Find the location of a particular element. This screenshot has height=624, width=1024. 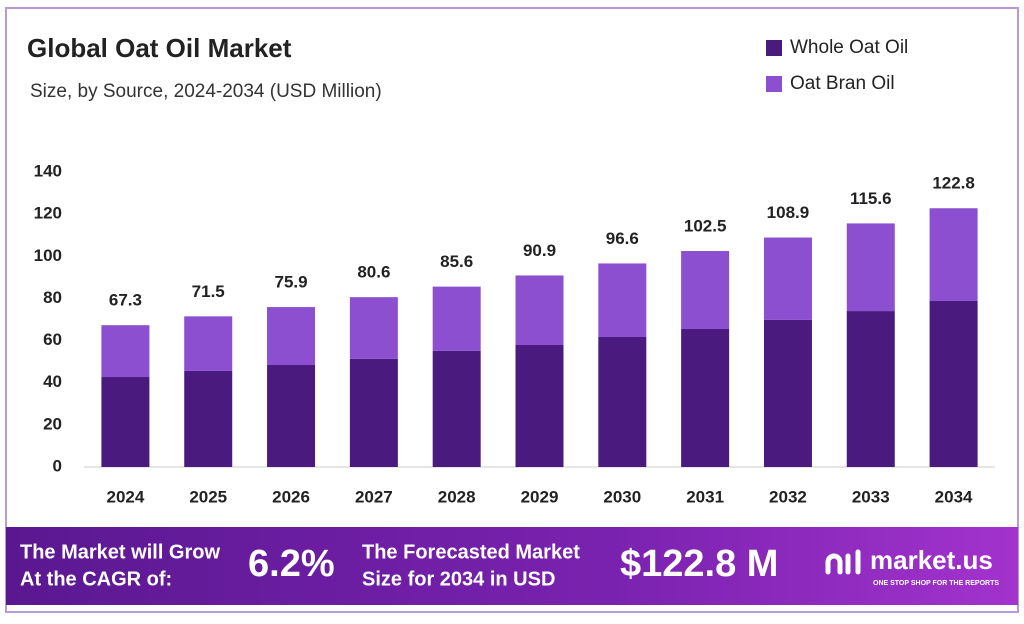

footer-text: Size for 2034 in USD is located at coordinates (458, 579).